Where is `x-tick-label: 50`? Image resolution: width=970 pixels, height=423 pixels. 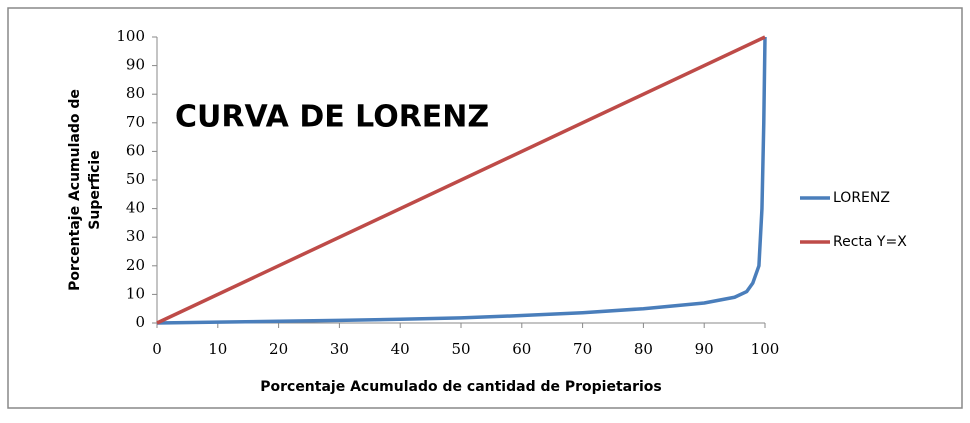
x-tick-label: 50 is located at coordinates (460, 349).